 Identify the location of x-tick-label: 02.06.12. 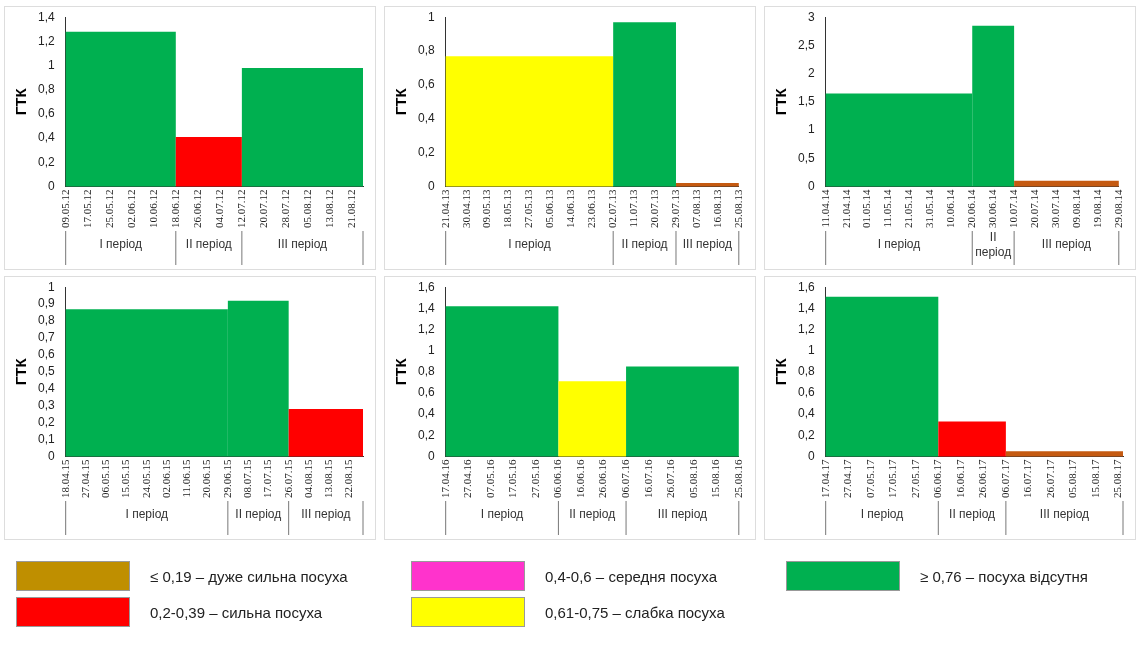
(130, 208).